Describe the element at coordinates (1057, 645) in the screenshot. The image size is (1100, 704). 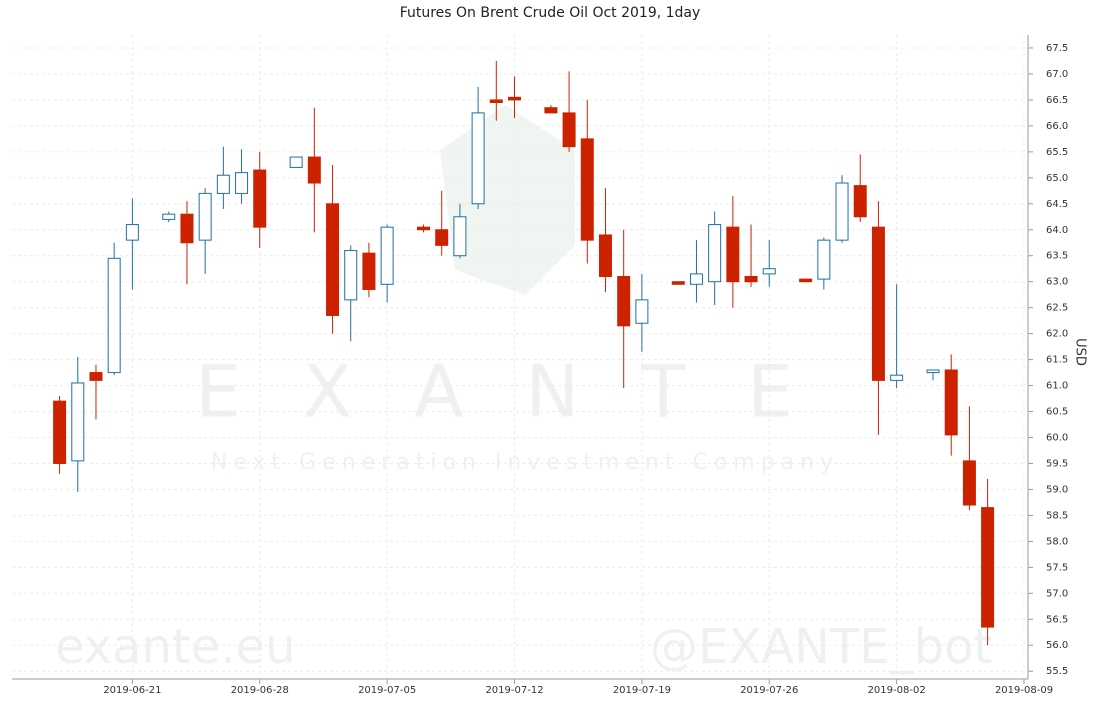
I see `y-tick-label: 56.0` at that location.